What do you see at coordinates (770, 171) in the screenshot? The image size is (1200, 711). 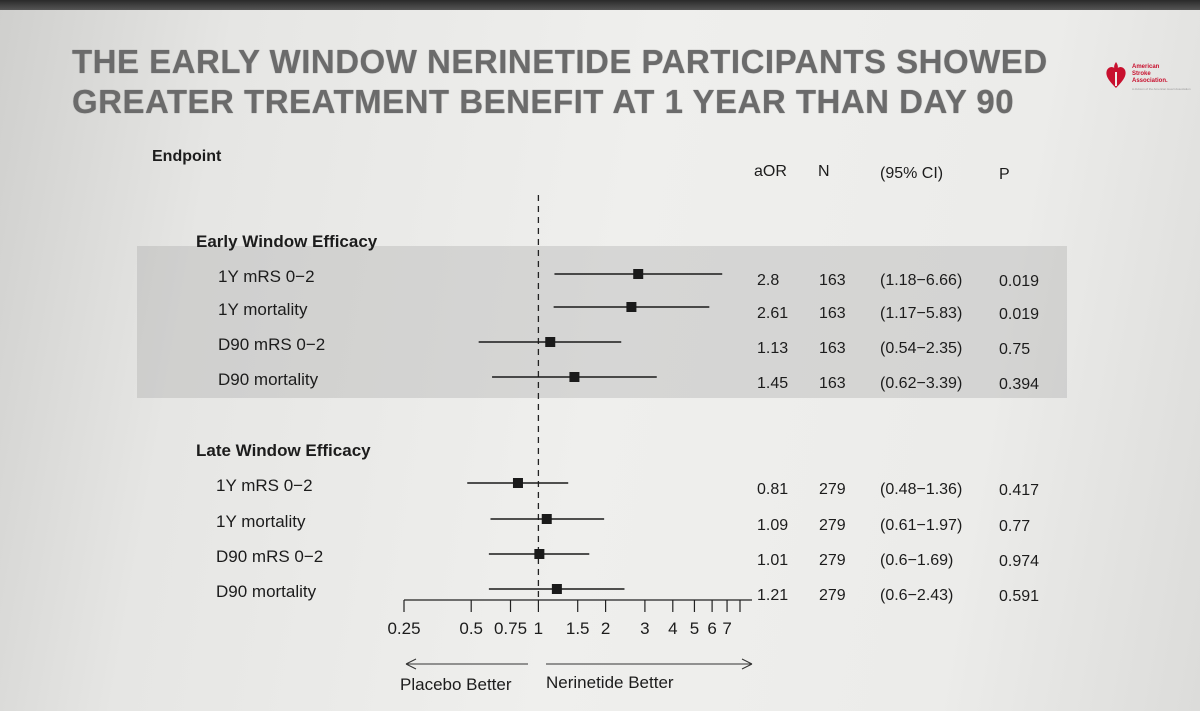 I see `header-aor: aOR` at bounding box center [770, 171].